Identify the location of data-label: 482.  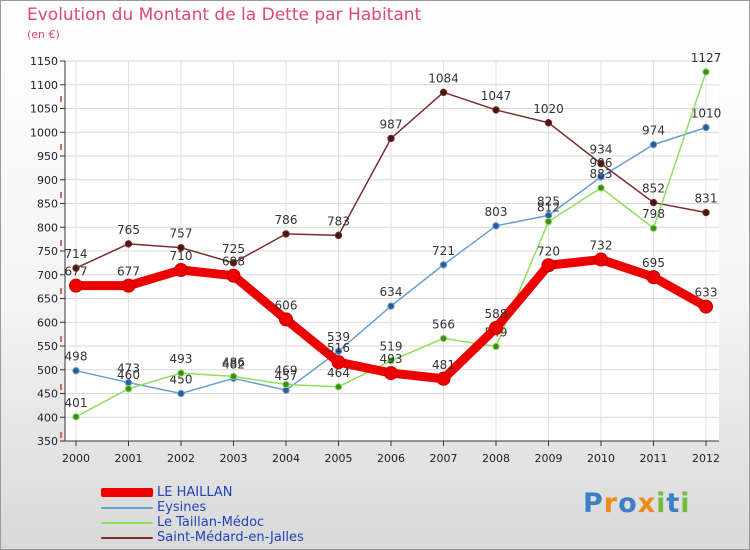
(233, 364).